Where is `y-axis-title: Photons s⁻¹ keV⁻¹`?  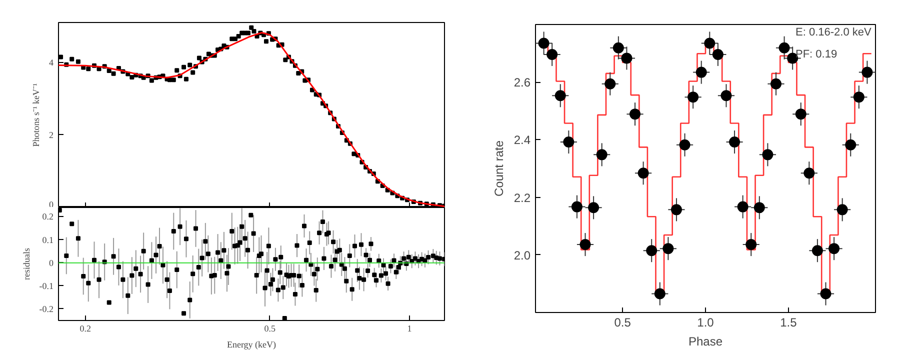 y-axis-title: Photons s⁻¹ keV⁻¹ is located at coordinates (36, 115).